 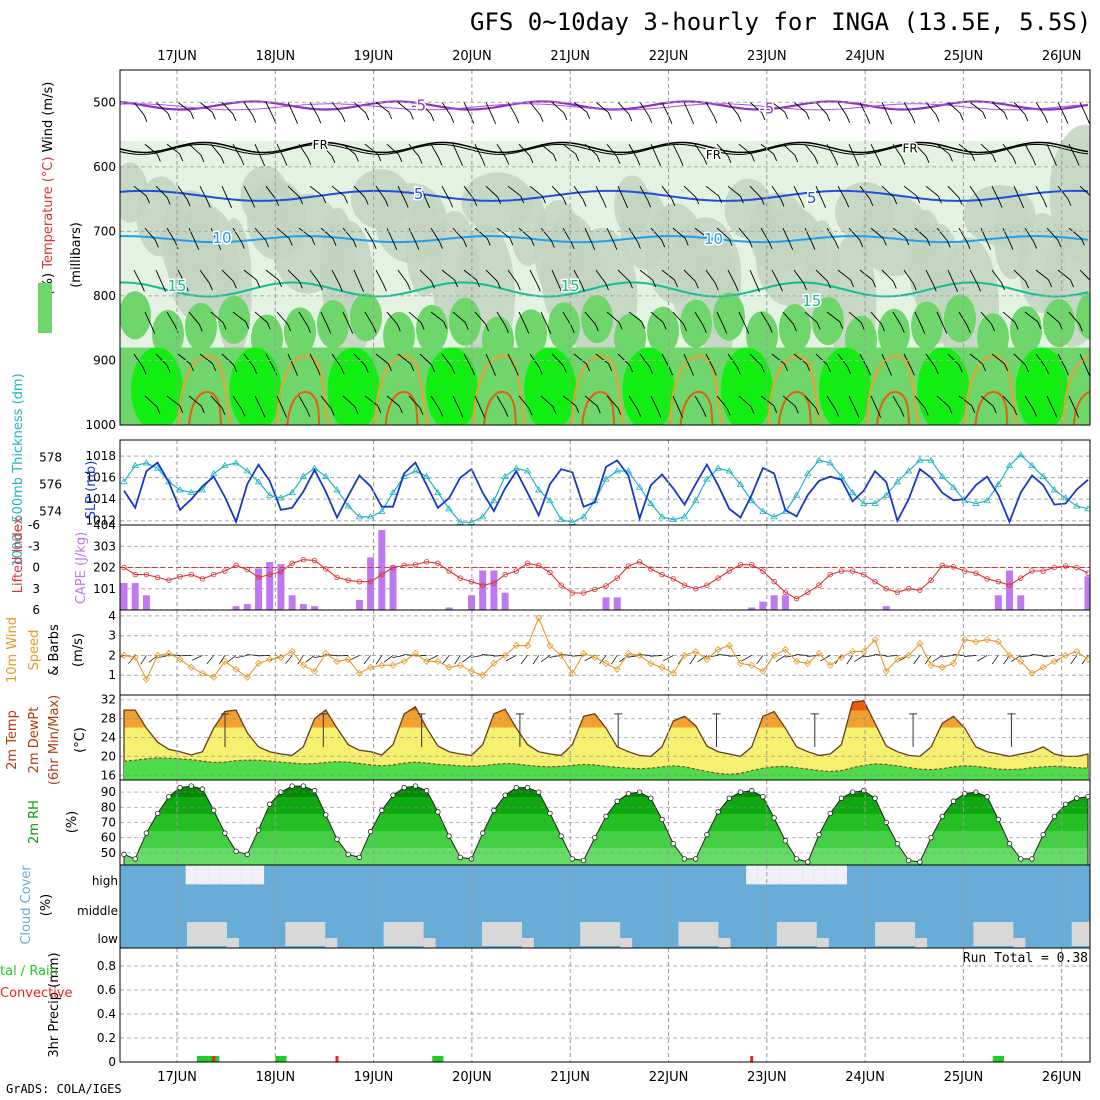 I want to click on isotherm-label: 15, so click(x=811, y=301).